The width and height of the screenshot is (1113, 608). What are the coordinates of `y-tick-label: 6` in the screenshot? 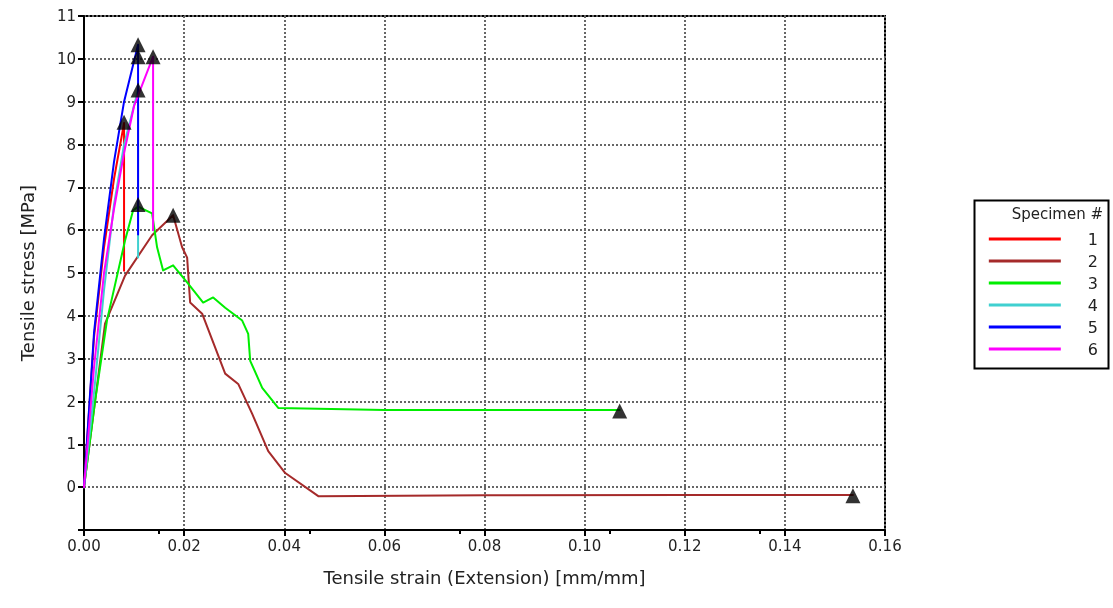 It's located at (71, 230).